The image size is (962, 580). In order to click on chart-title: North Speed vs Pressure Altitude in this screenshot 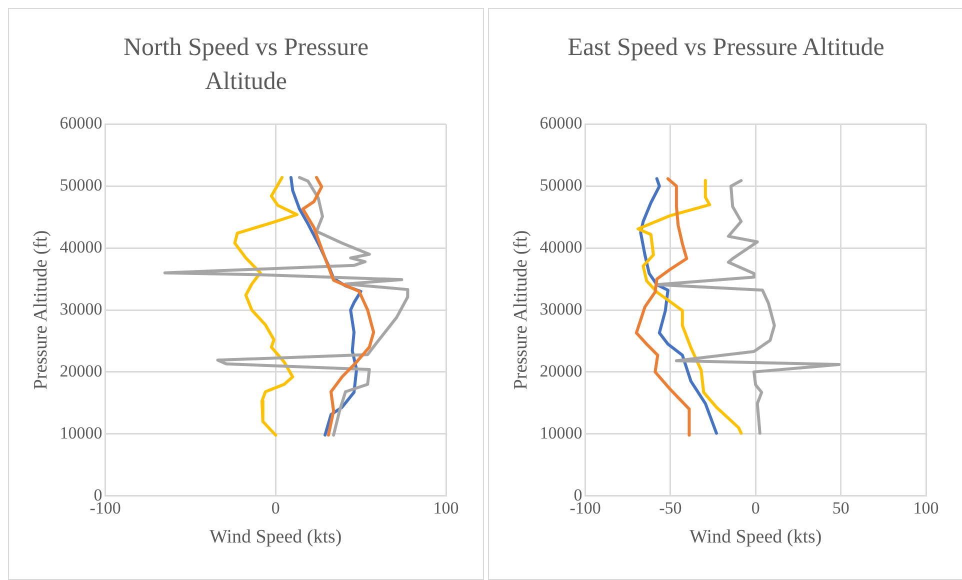, I will do `click(246, 65)`.